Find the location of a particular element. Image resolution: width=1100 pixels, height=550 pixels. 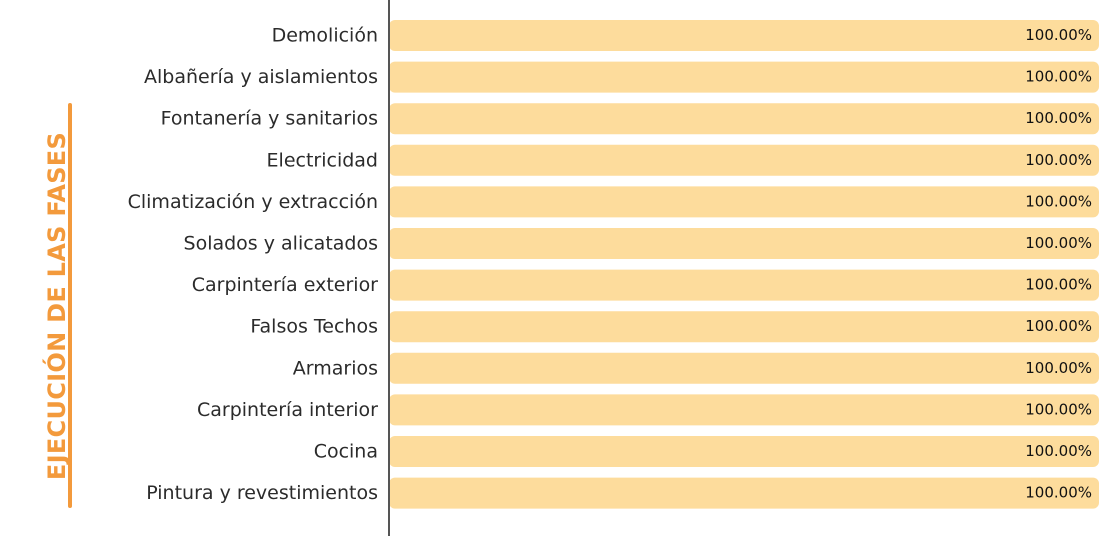

category-label: Solados y alicatados is located at coordinates (281, 244).